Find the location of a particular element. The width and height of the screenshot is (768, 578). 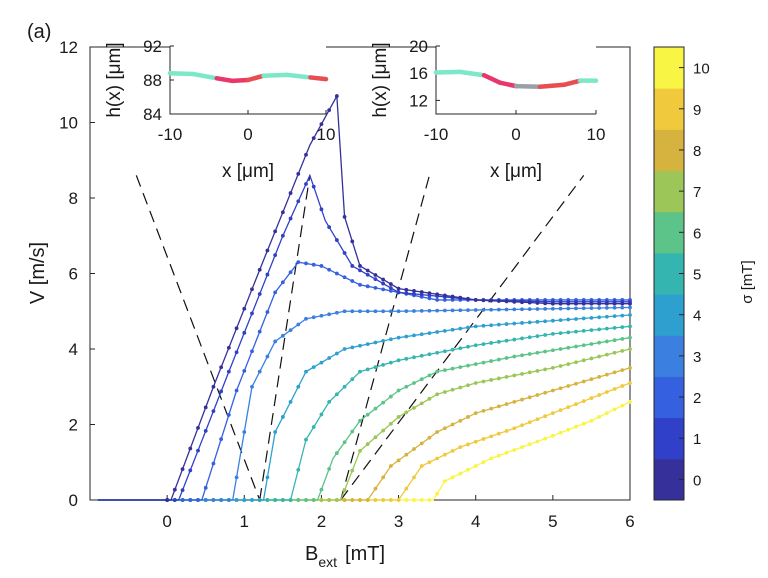

x-tick-label: 4 is located at coordinates (475, 521).